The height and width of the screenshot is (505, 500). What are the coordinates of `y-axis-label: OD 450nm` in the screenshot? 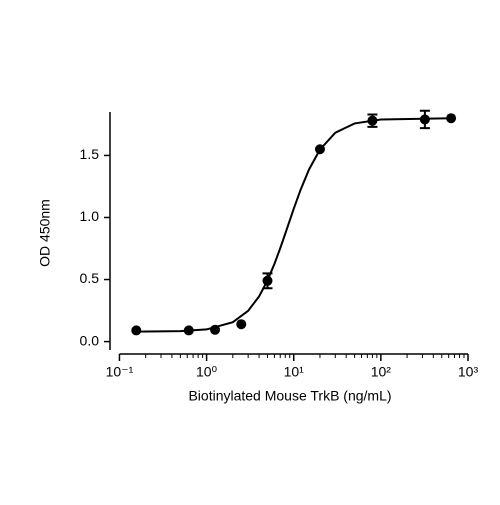 It's located at (45, 233).